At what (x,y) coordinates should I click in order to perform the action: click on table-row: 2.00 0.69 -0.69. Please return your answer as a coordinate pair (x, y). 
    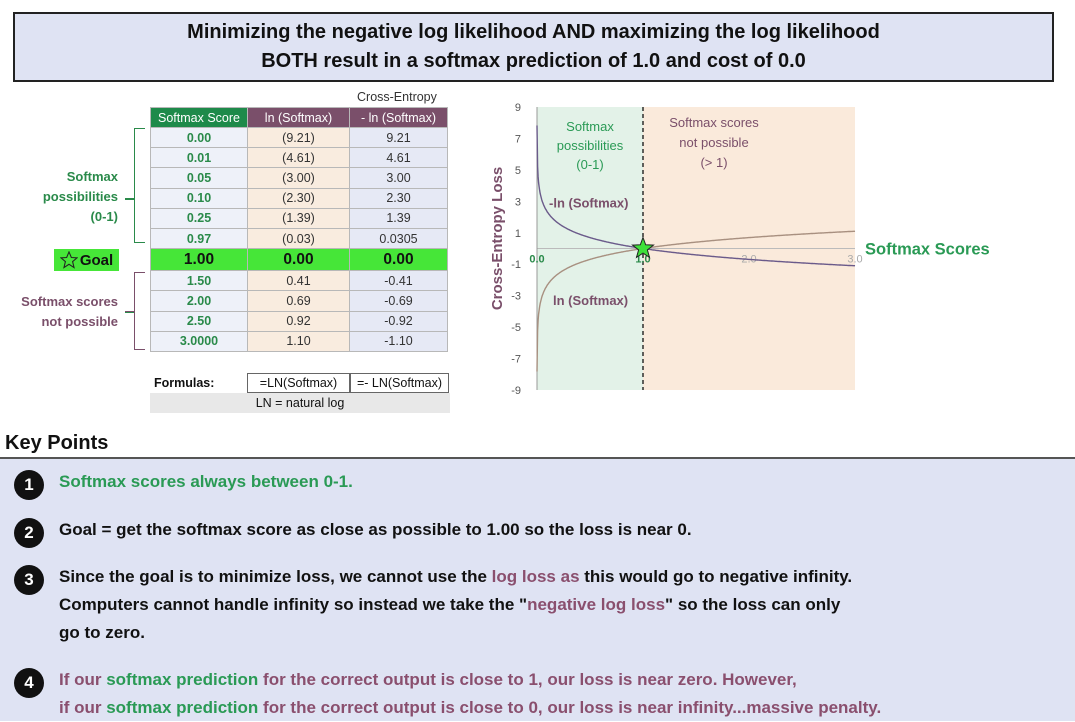
    Looking at the image, I should click on (299, 301).